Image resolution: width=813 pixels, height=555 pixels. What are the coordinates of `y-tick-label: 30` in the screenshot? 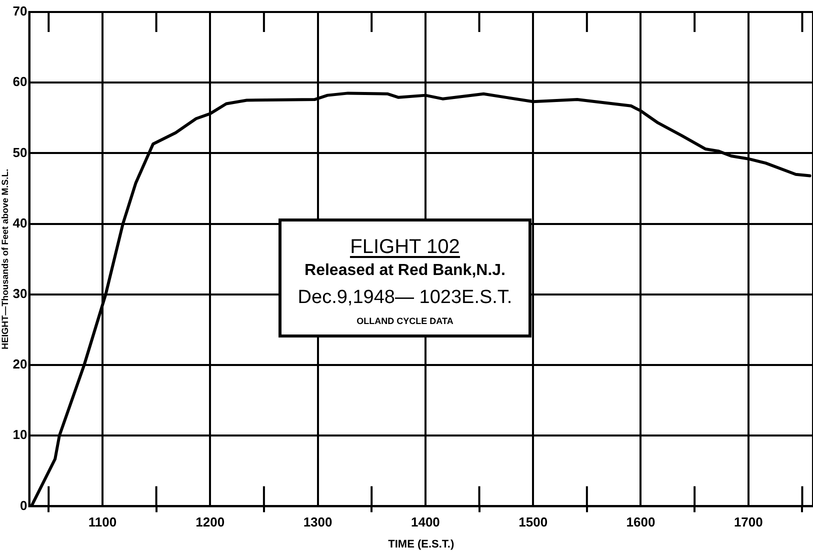 It's located at (20, 293).